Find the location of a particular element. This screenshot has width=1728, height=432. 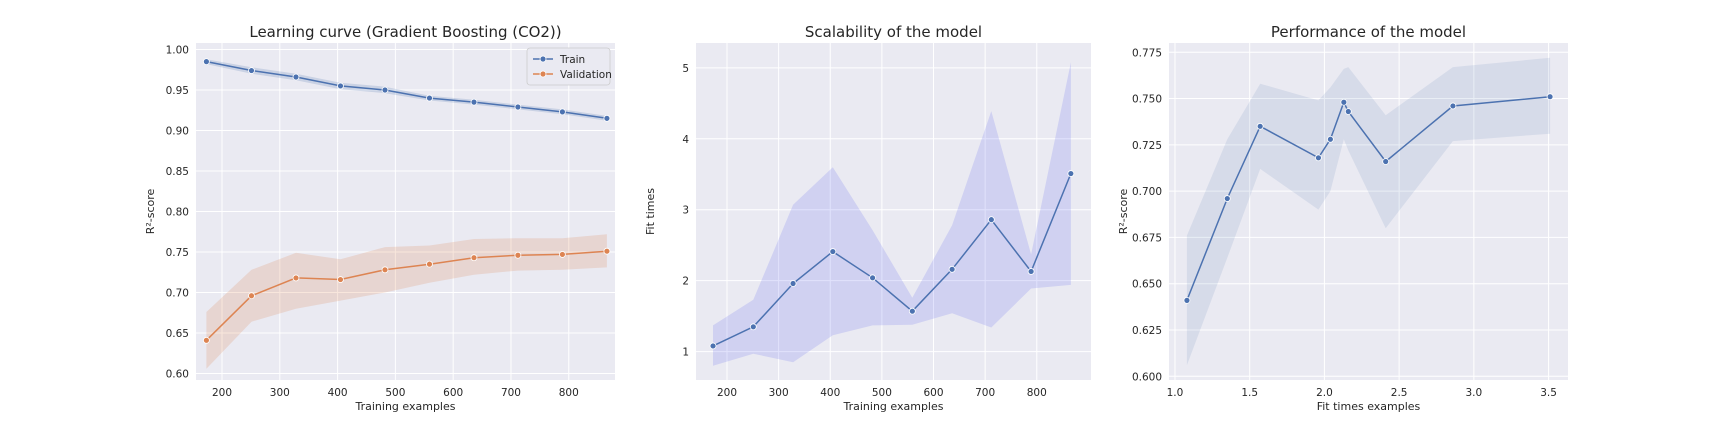

y-tick-label: 0.95 is located at coordinates (177, 91).